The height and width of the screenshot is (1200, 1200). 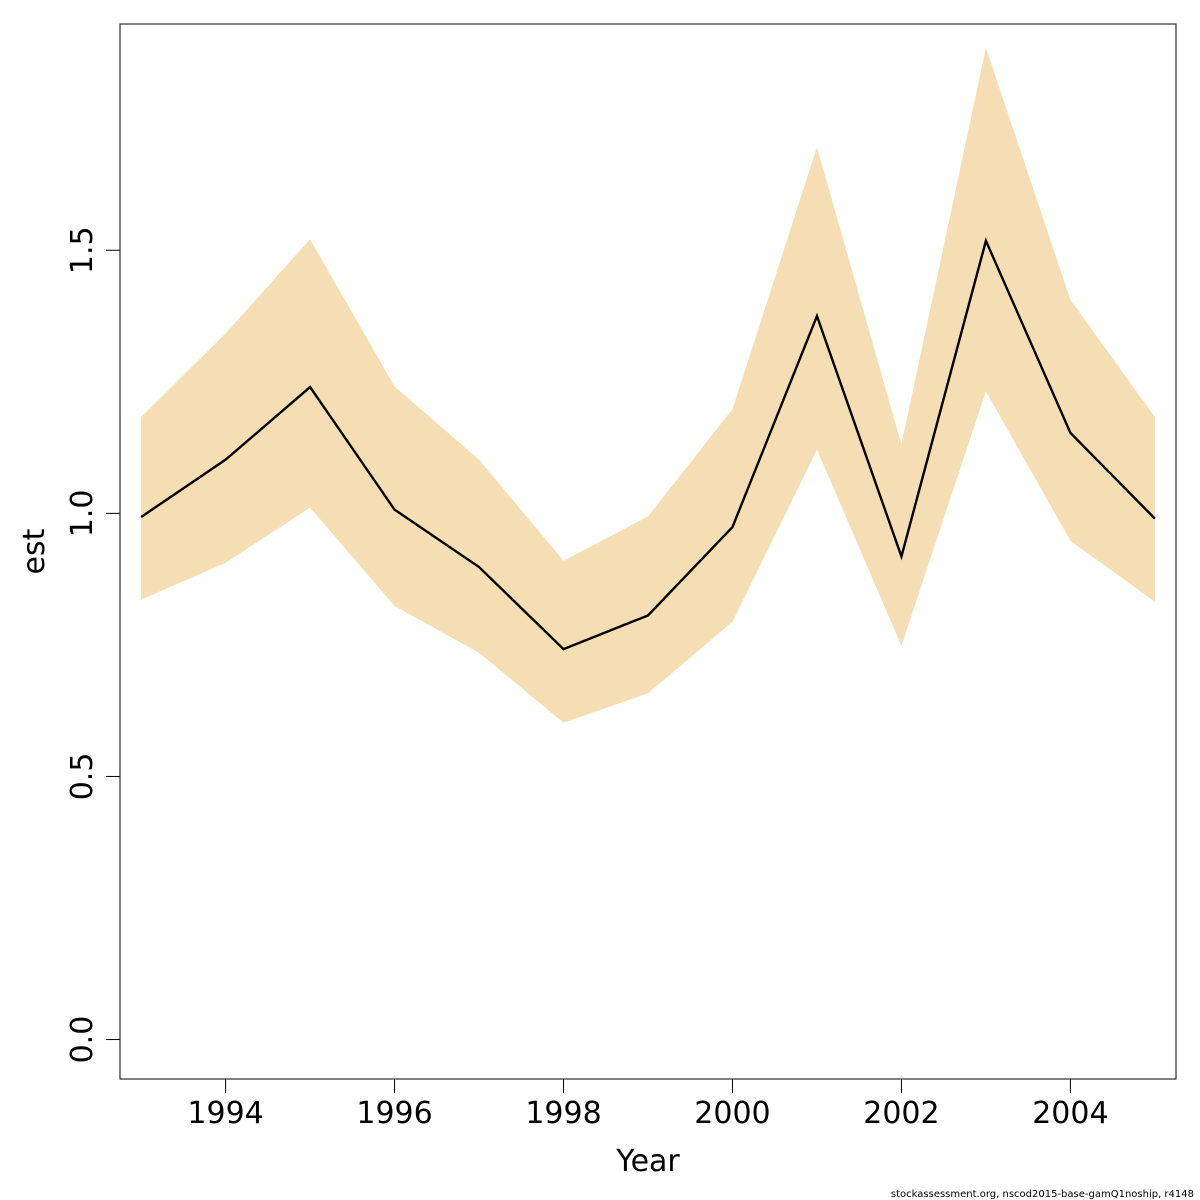 What do you see at coordinates (647, 1161) in the screenshot?
I see `x-axis-label: Year` at bounding box center [647, 1161].